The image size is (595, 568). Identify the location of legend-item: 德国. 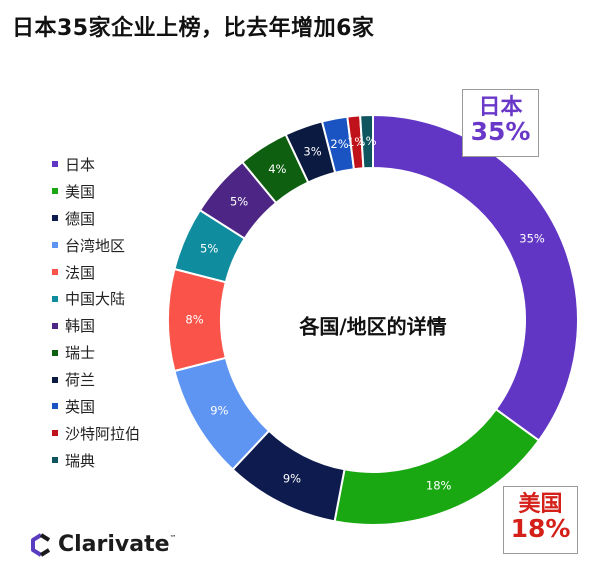
(96, 218).